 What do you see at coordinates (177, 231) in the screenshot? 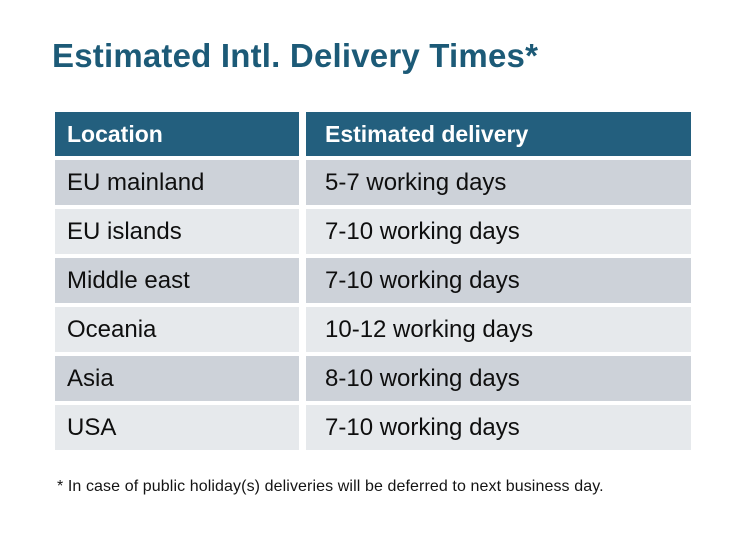
I see `cell-location: EU islands` at bounding box center [177, 231].